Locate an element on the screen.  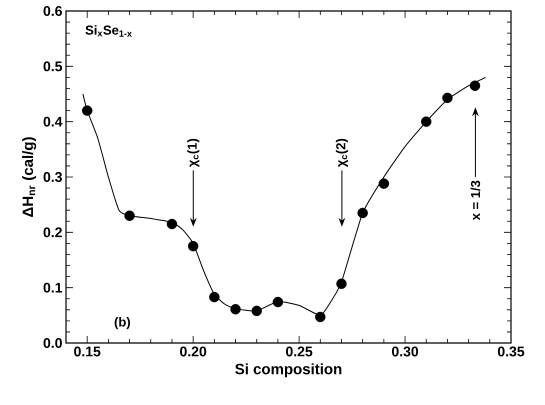
y-tick-label: 0.5 is located at coordinates (53, 66).